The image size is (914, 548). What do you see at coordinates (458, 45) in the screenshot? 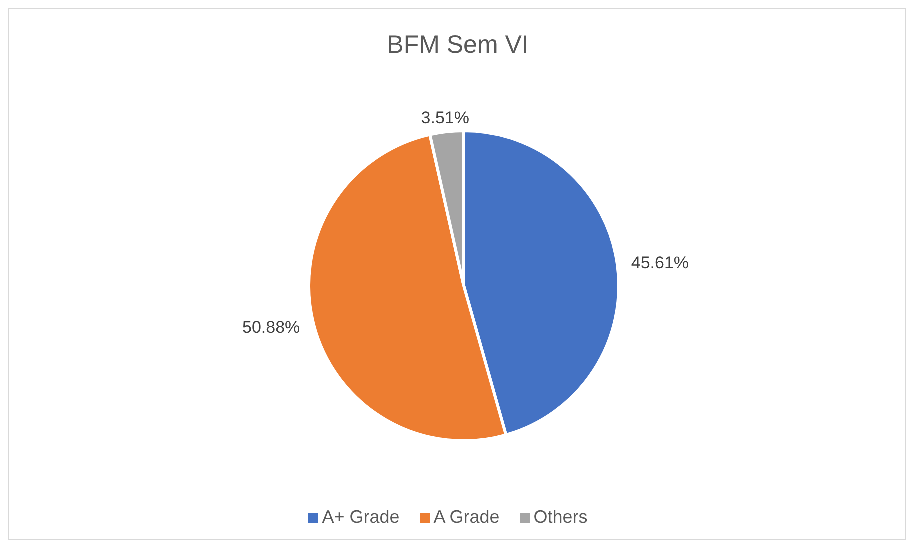
I see `chart-title: BFM Sem VI` at bounding box center [458, 45].